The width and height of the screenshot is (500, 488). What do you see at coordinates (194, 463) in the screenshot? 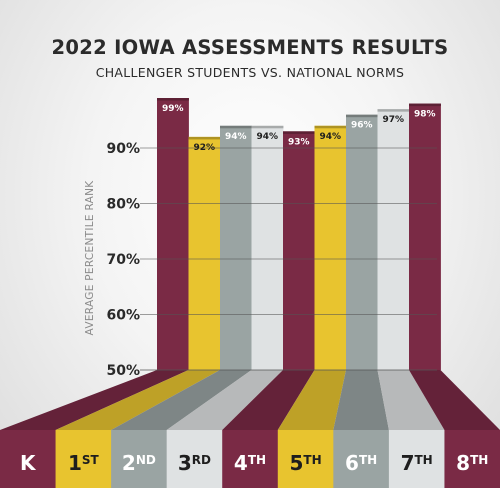
I see `grade-label: 3RD` at bounding box center [194, 463].